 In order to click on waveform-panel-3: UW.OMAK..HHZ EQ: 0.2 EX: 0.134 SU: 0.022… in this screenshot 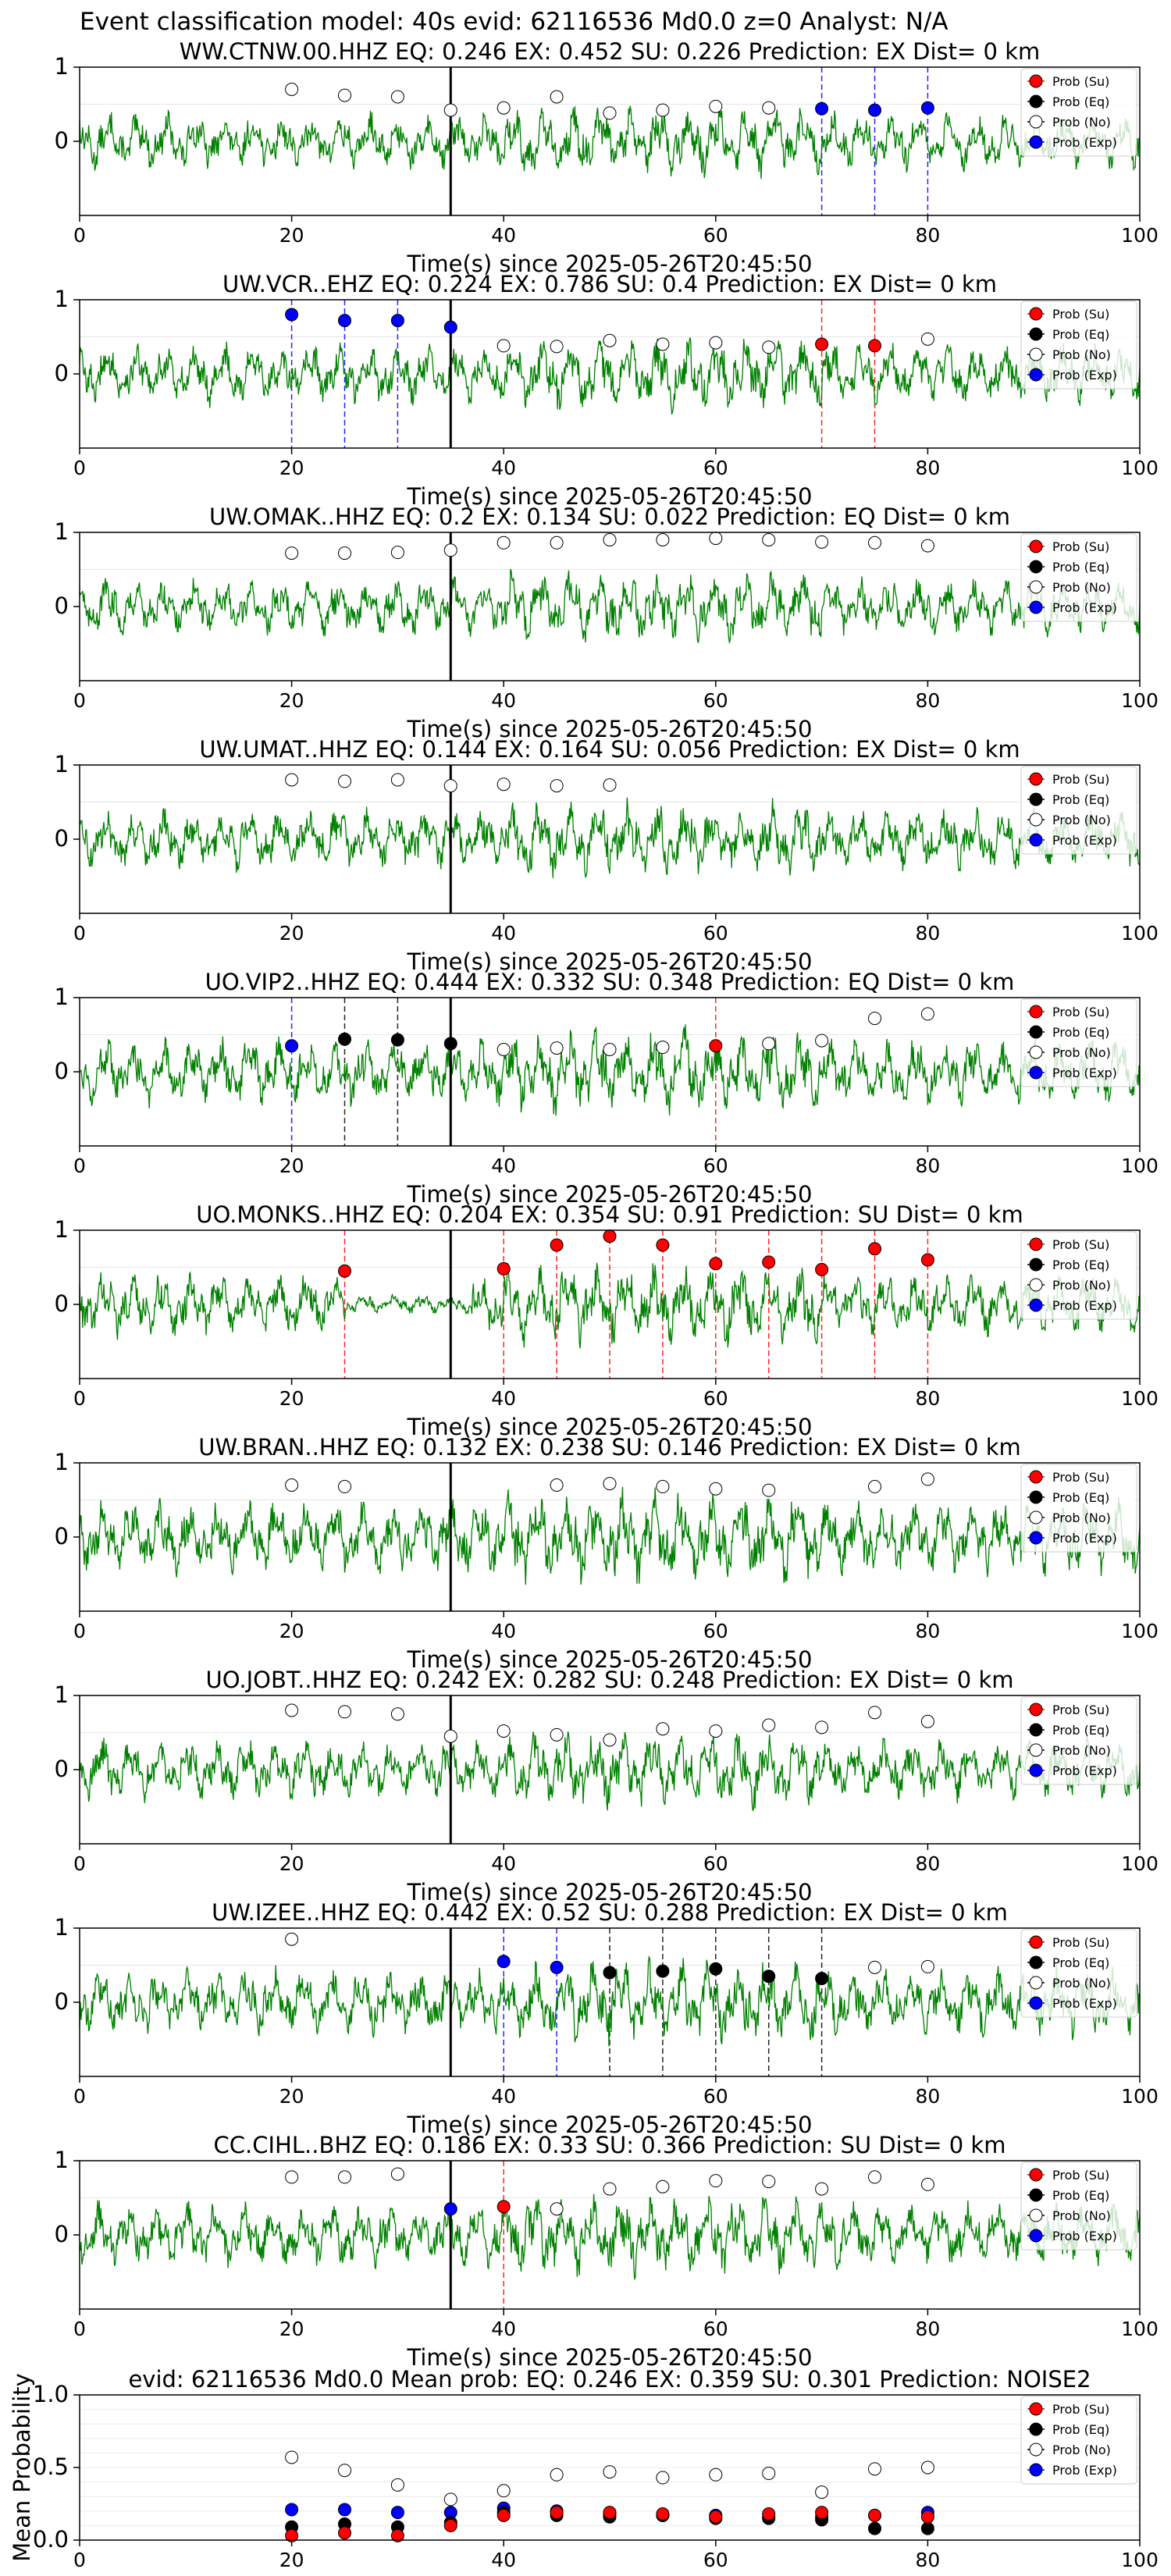, I will do `click(607, 622)`.